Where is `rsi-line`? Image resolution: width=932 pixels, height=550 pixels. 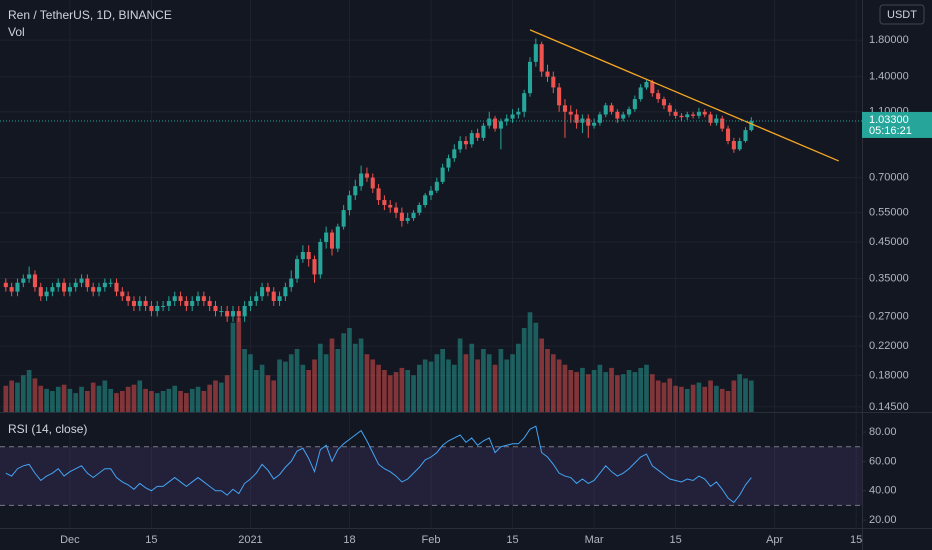 rsi-line is located at coordinates (378, 464).